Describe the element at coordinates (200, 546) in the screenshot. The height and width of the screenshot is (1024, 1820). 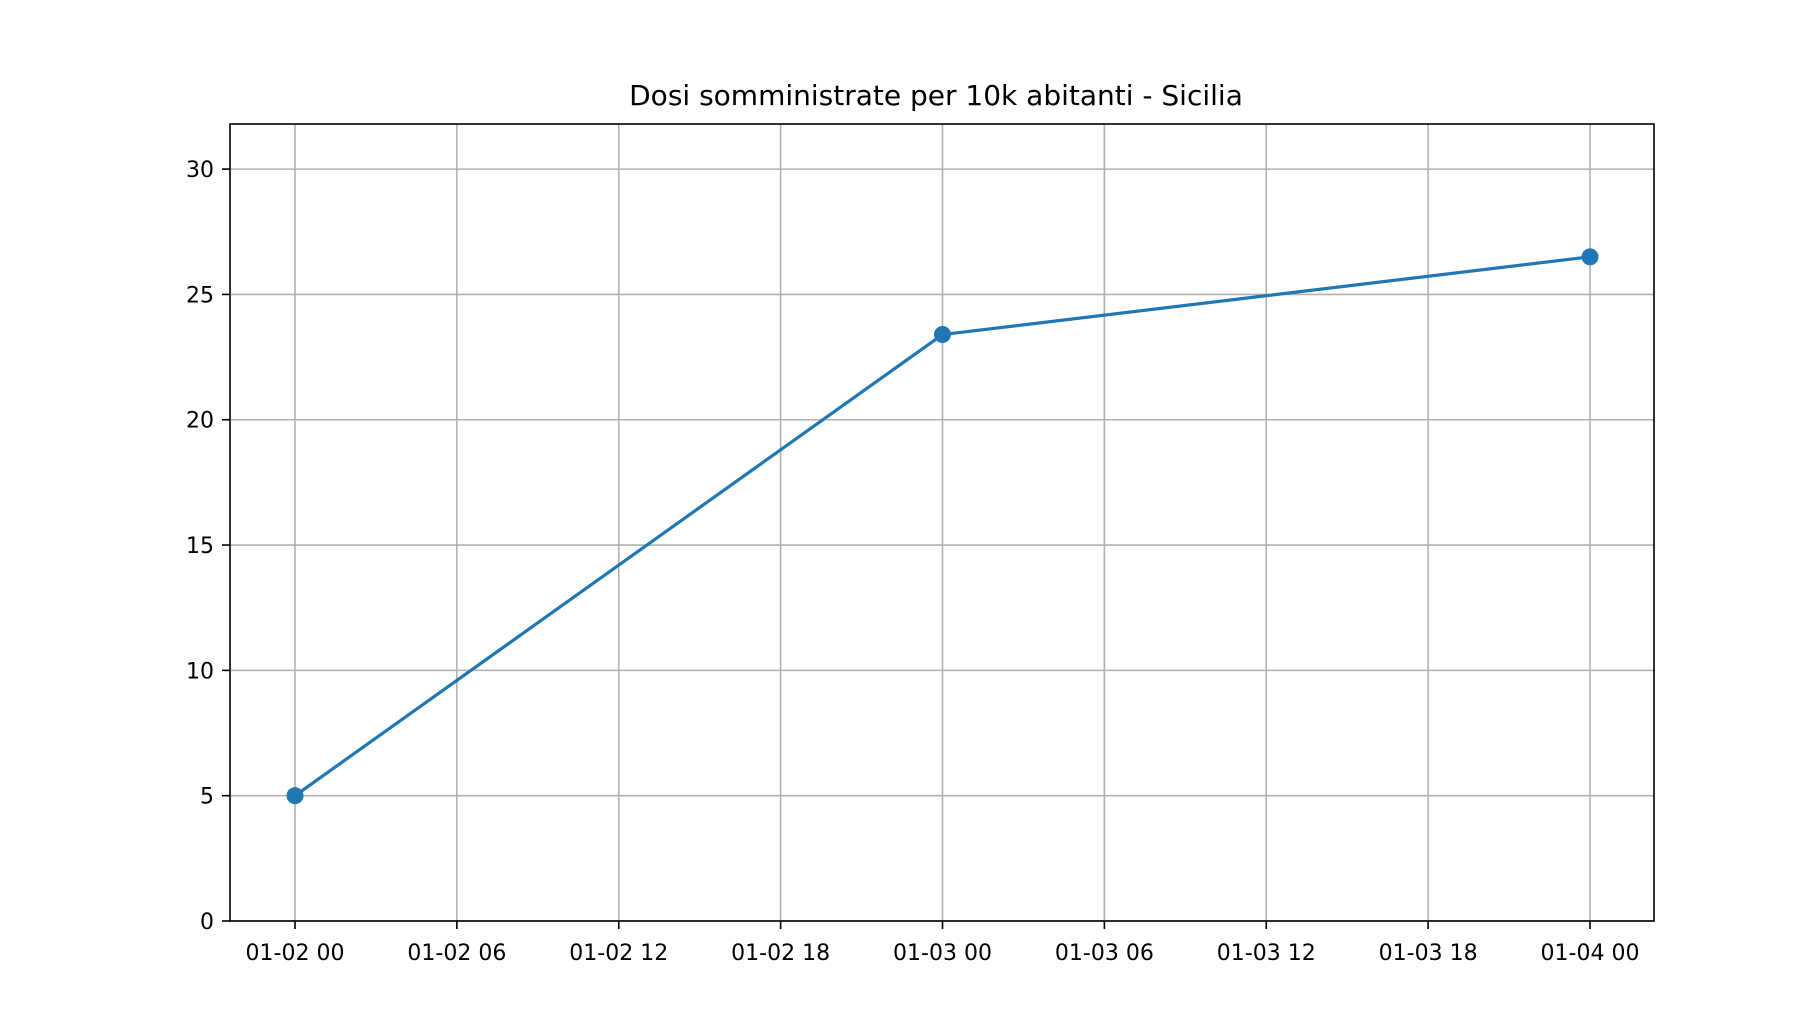
I see `y-tick-label: 15` at that location.